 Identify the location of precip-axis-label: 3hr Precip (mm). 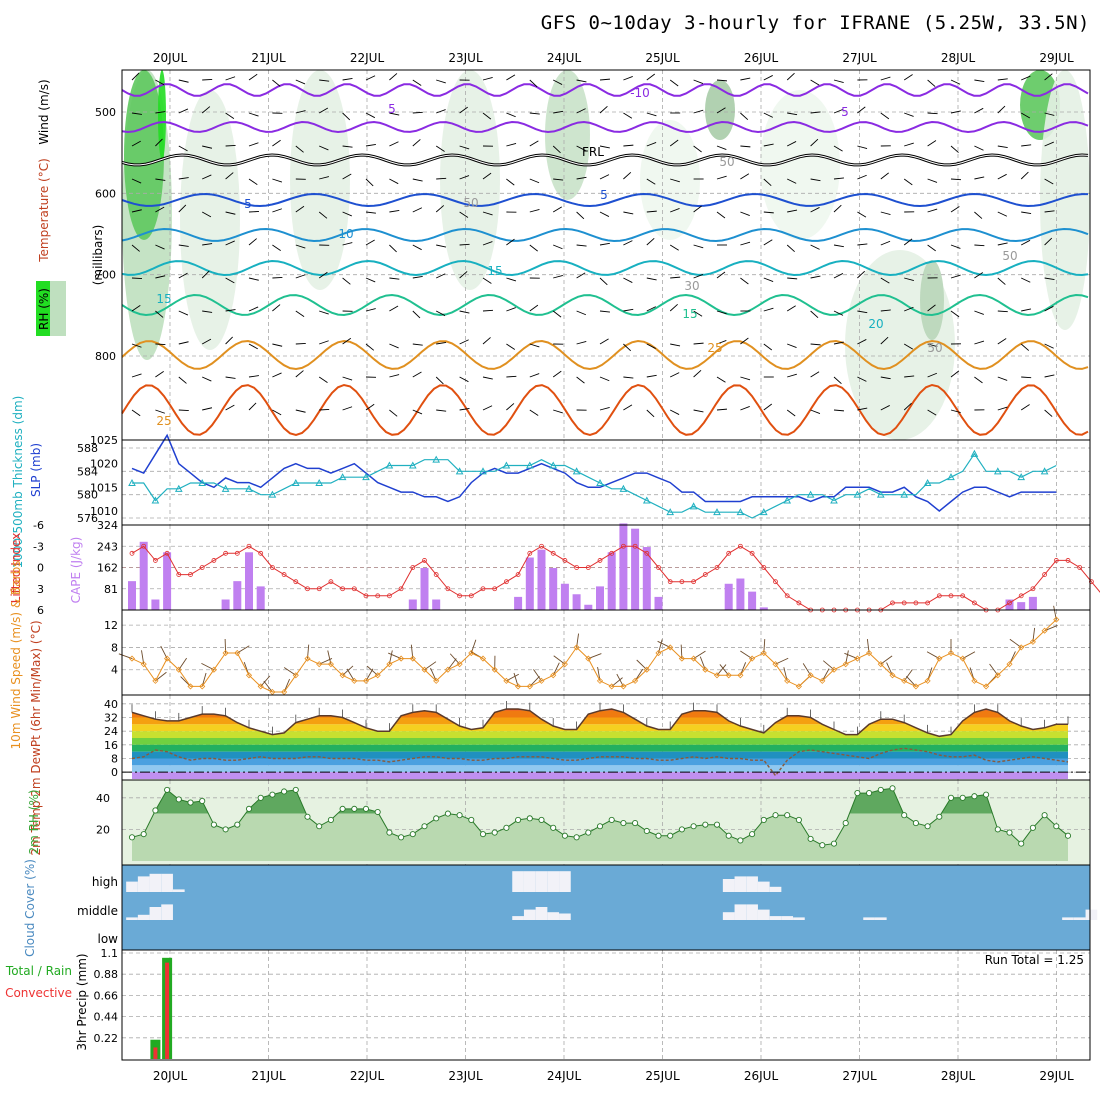
(82, 1001).